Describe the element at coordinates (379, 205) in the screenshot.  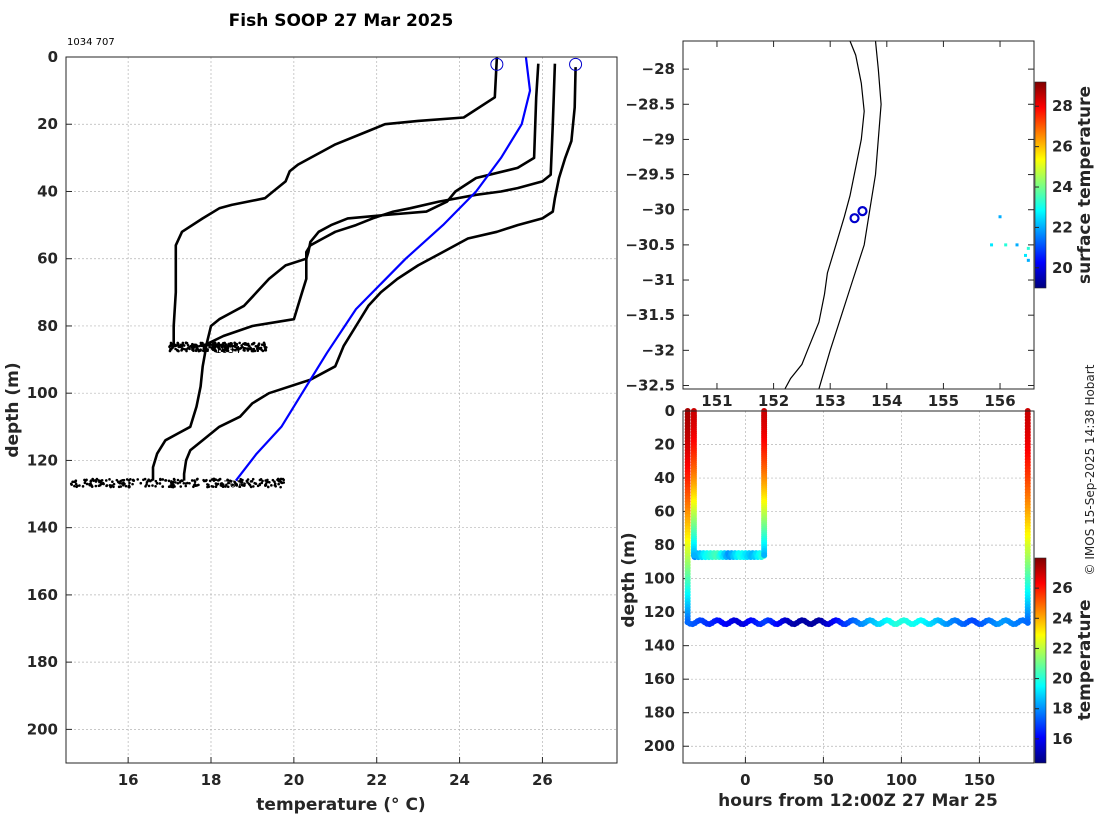
I see `profile-line` at that location.